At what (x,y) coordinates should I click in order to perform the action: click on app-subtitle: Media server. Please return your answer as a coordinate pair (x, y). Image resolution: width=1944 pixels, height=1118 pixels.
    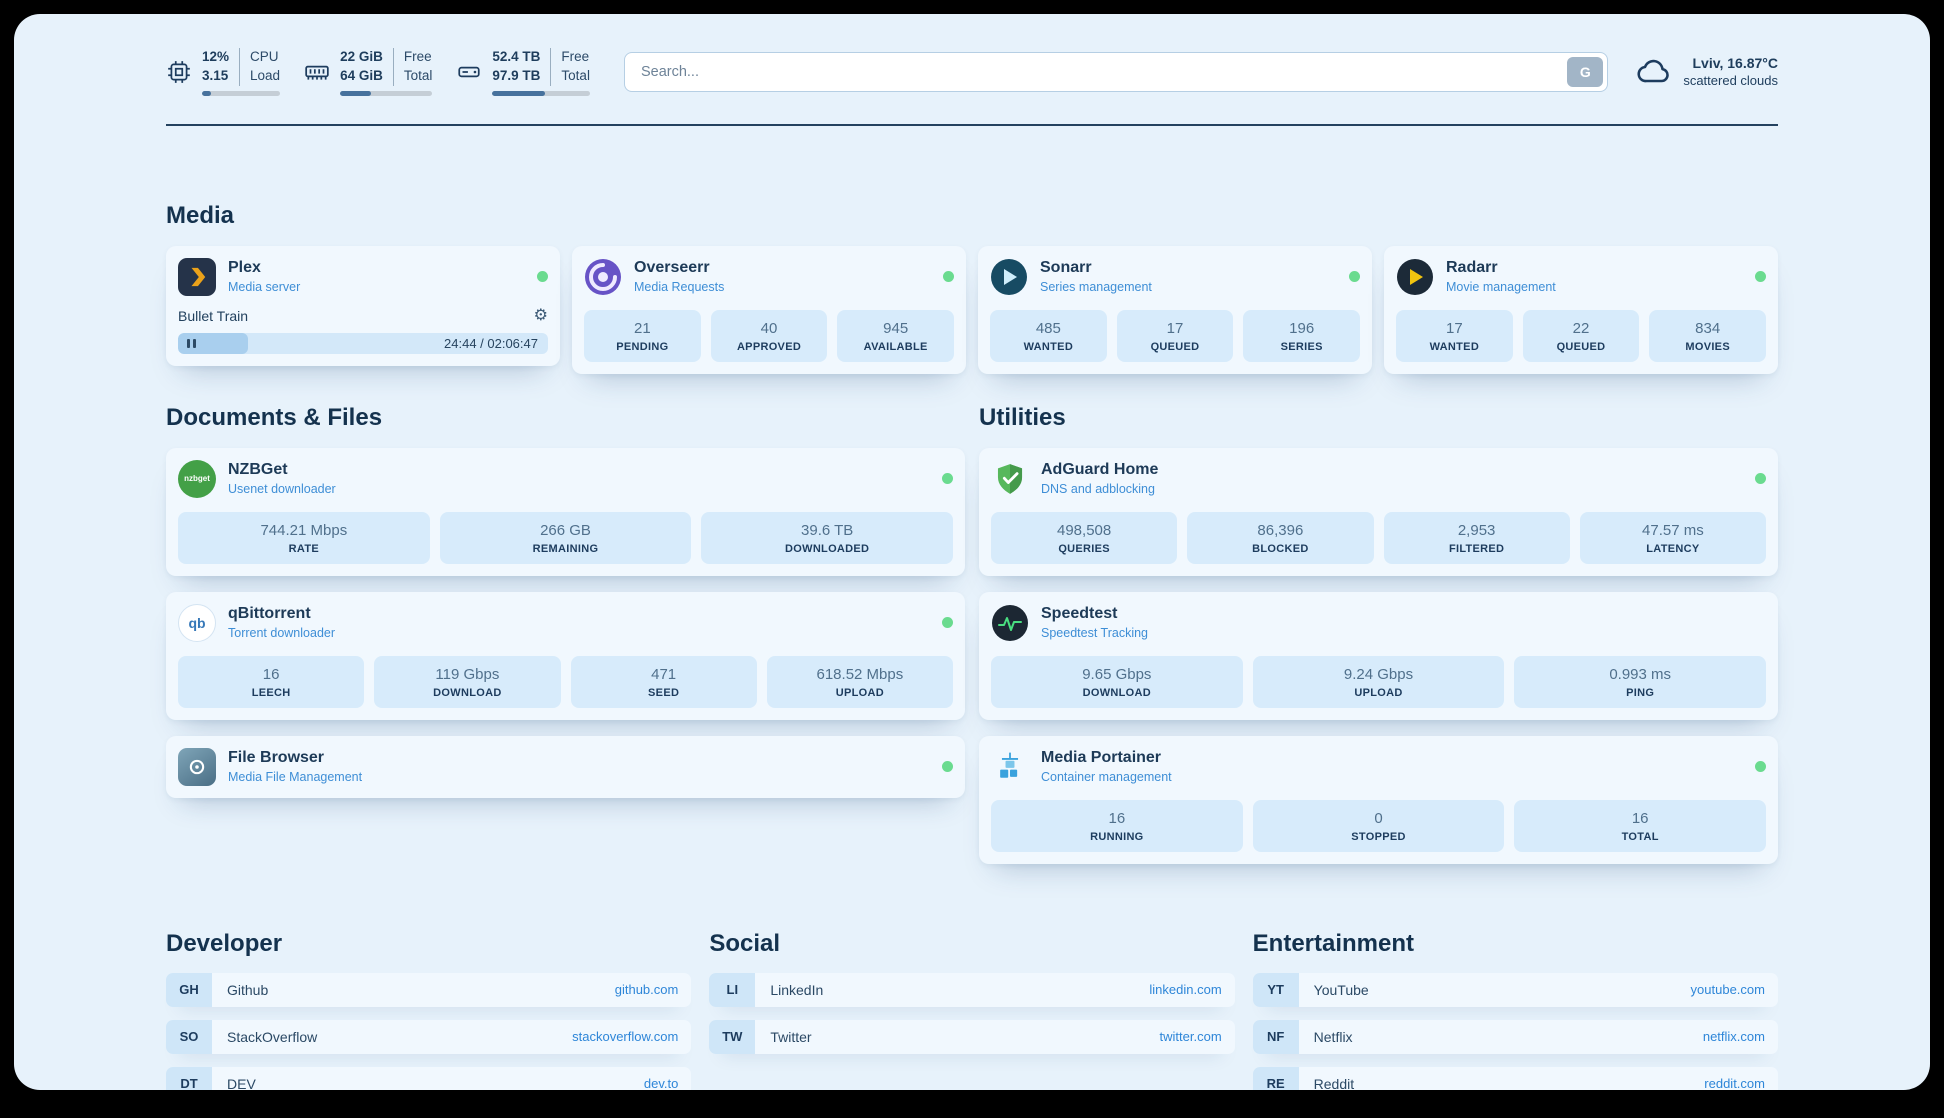
    Looking at the image, I should click on (264, 287).